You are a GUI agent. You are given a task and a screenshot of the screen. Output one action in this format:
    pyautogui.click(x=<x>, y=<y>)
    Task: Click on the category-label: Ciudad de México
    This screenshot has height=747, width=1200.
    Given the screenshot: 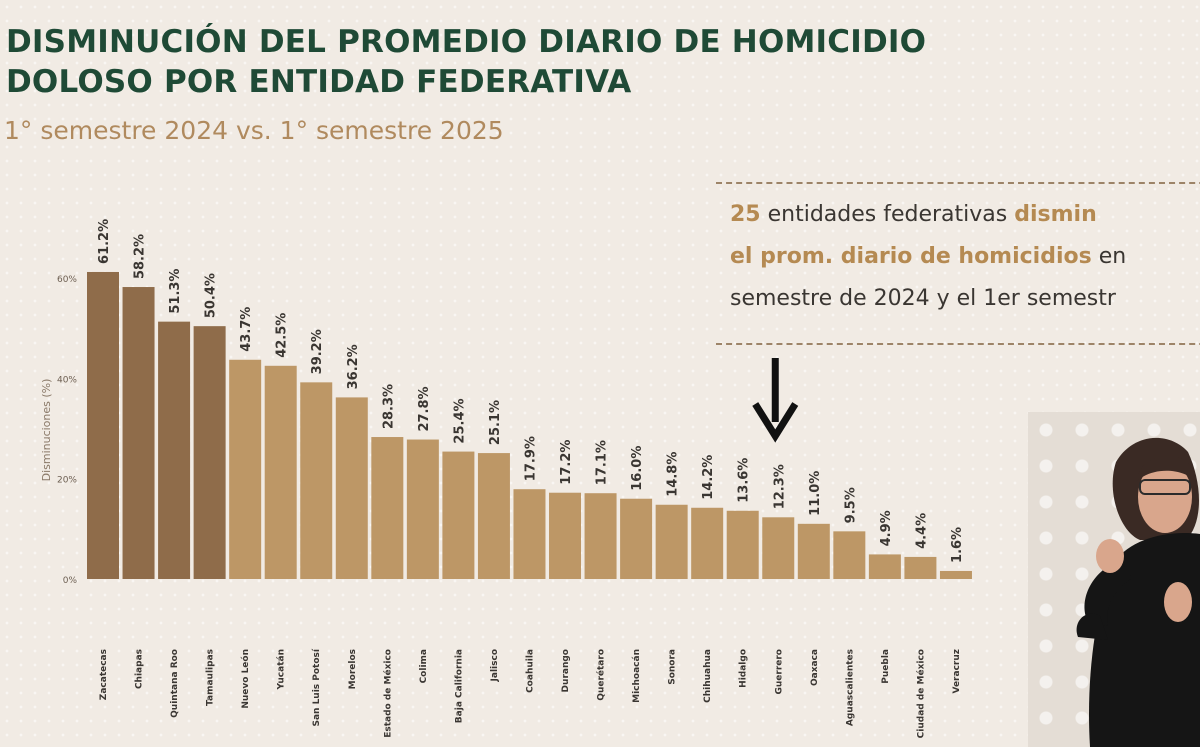 What is the action you would take?
    pyautogui.click(x=920, y=693)
    